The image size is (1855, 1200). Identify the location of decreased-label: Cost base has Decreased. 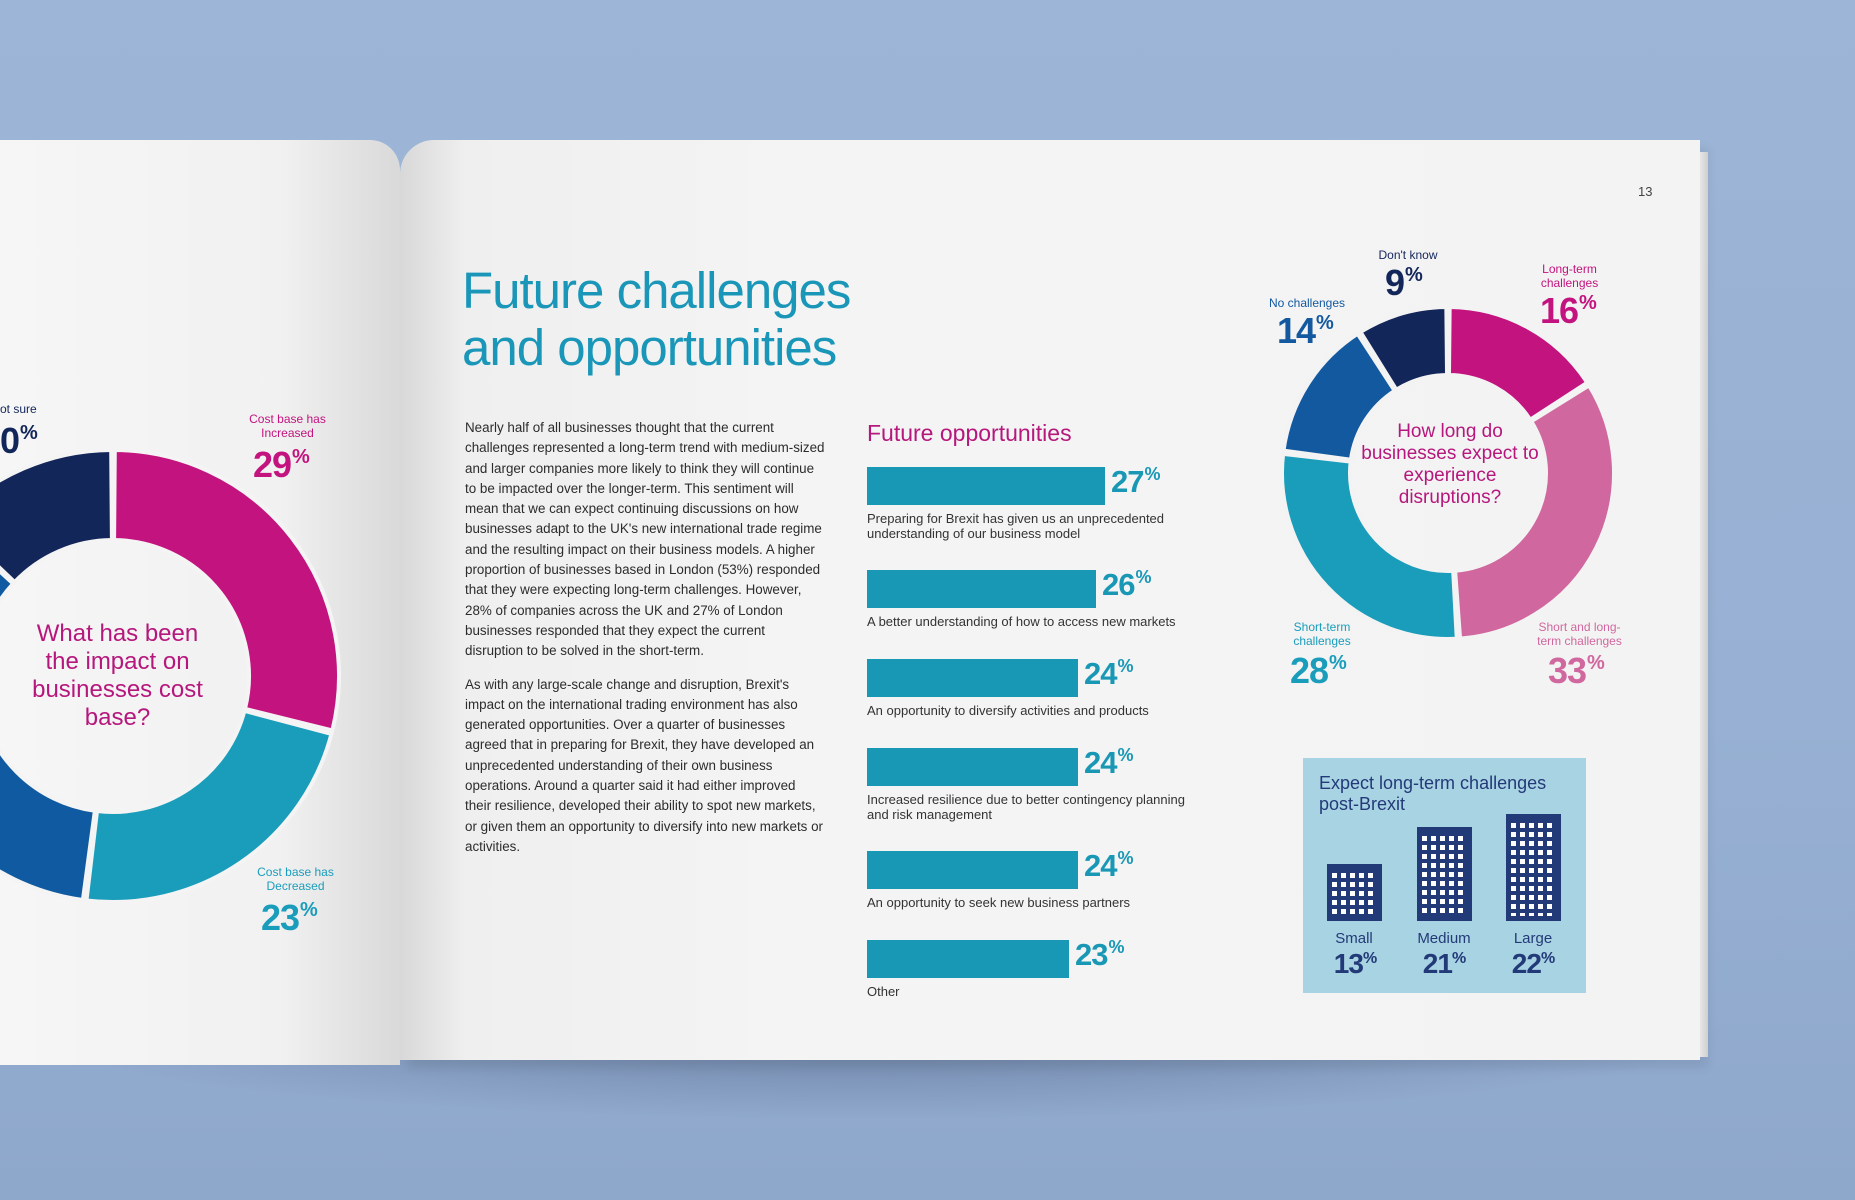
(295, 879).